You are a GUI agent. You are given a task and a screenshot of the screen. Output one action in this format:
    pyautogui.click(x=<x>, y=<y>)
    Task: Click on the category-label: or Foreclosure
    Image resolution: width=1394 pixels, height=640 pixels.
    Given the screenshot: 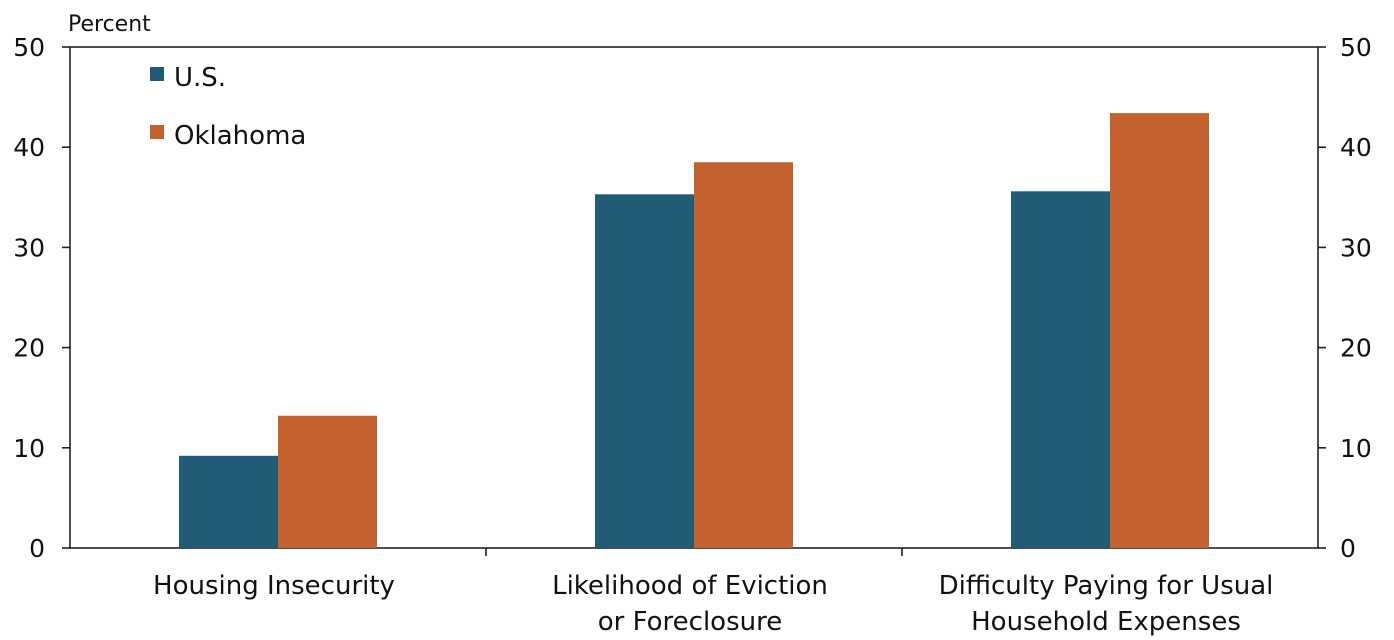 What is the action you would take?
    pyautogui.click(x=690, y=622)
    